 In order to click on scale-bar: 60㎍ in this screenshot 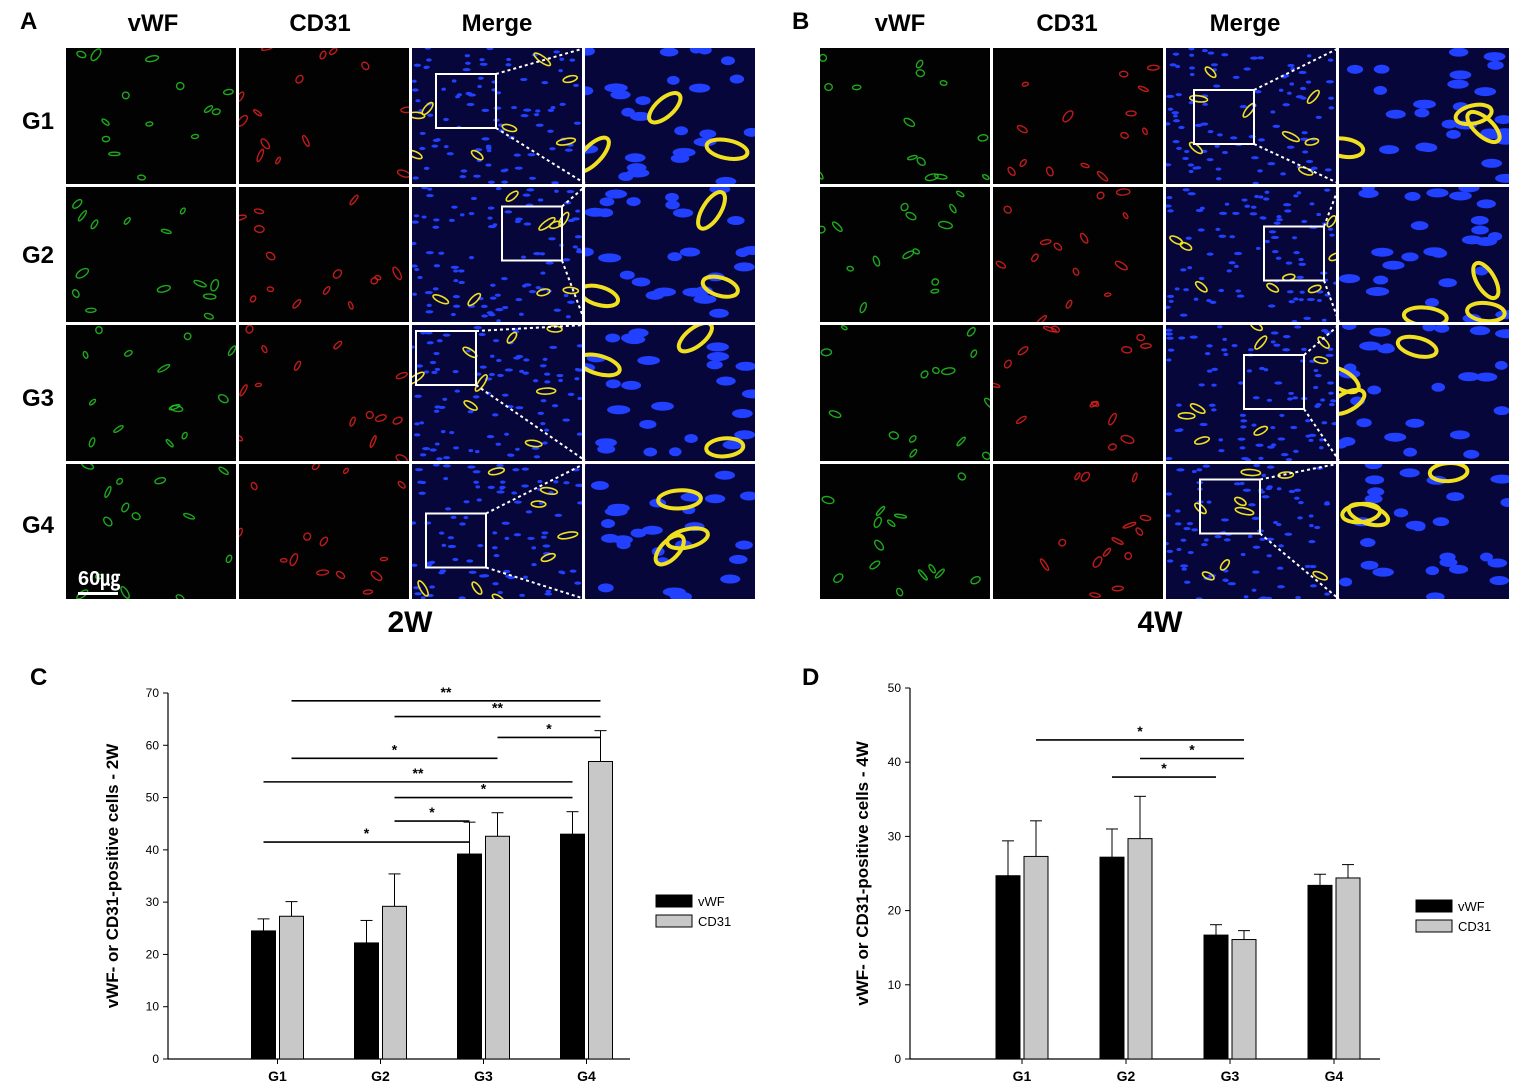, I will do `click(99, 578)`.